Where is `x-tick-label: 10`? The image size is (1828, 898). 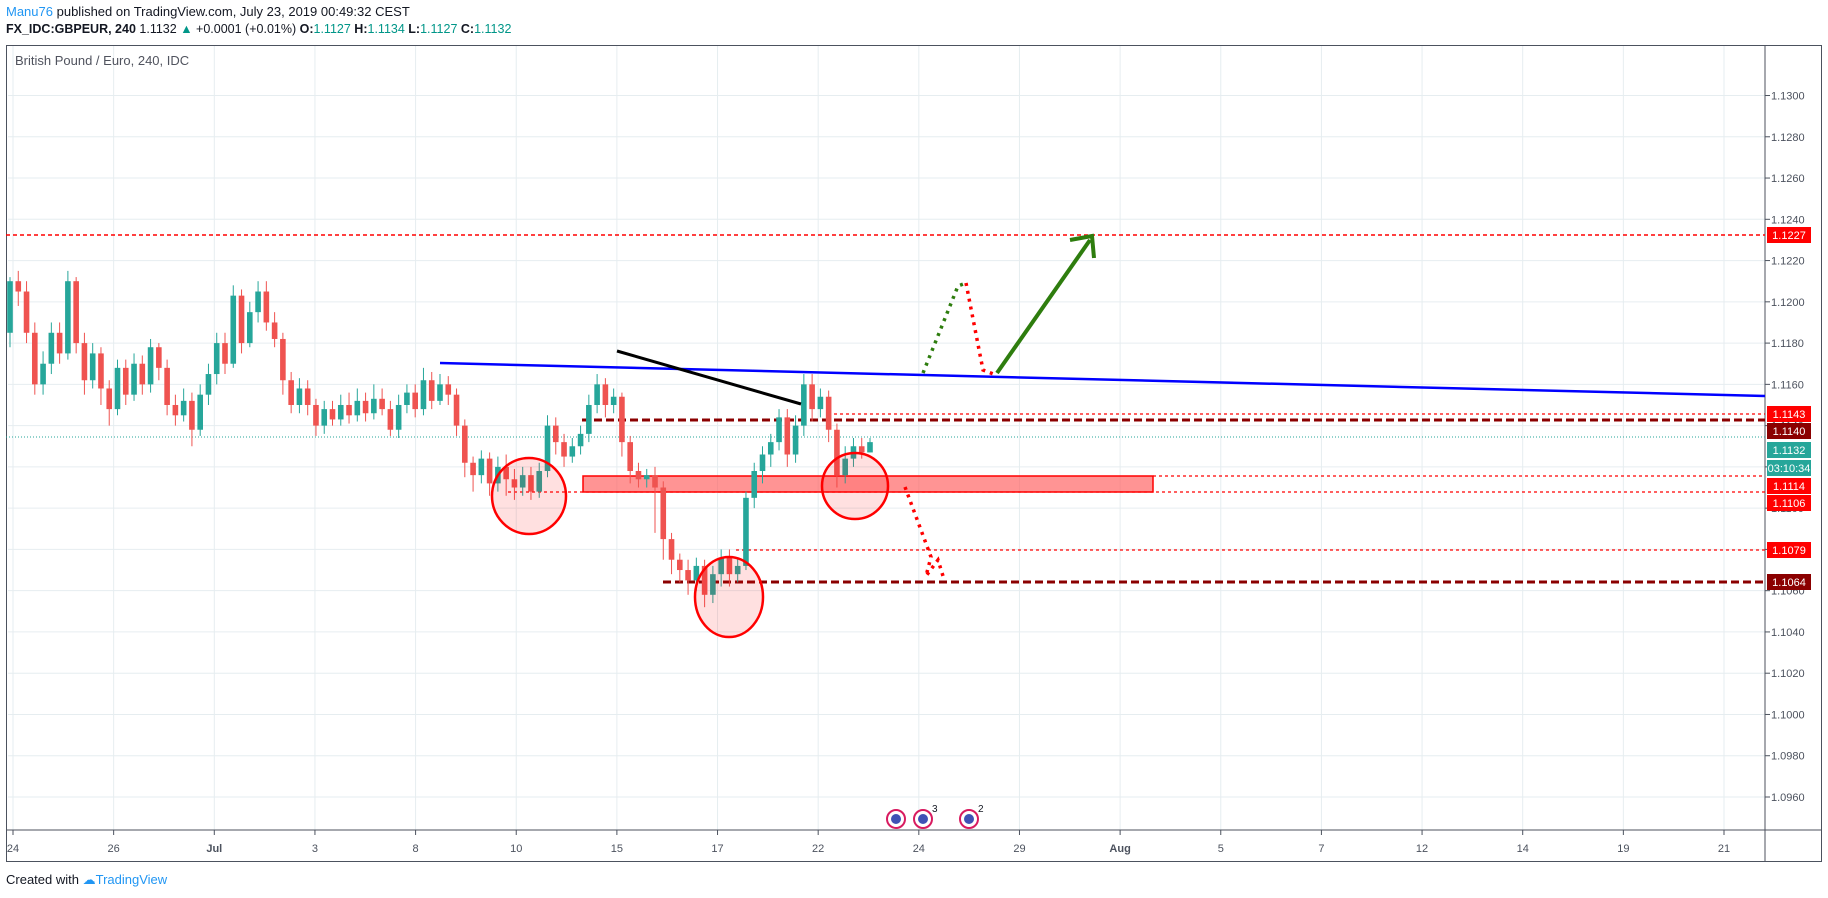
x-tick-label: 10 is located at coordinates (516, 849).